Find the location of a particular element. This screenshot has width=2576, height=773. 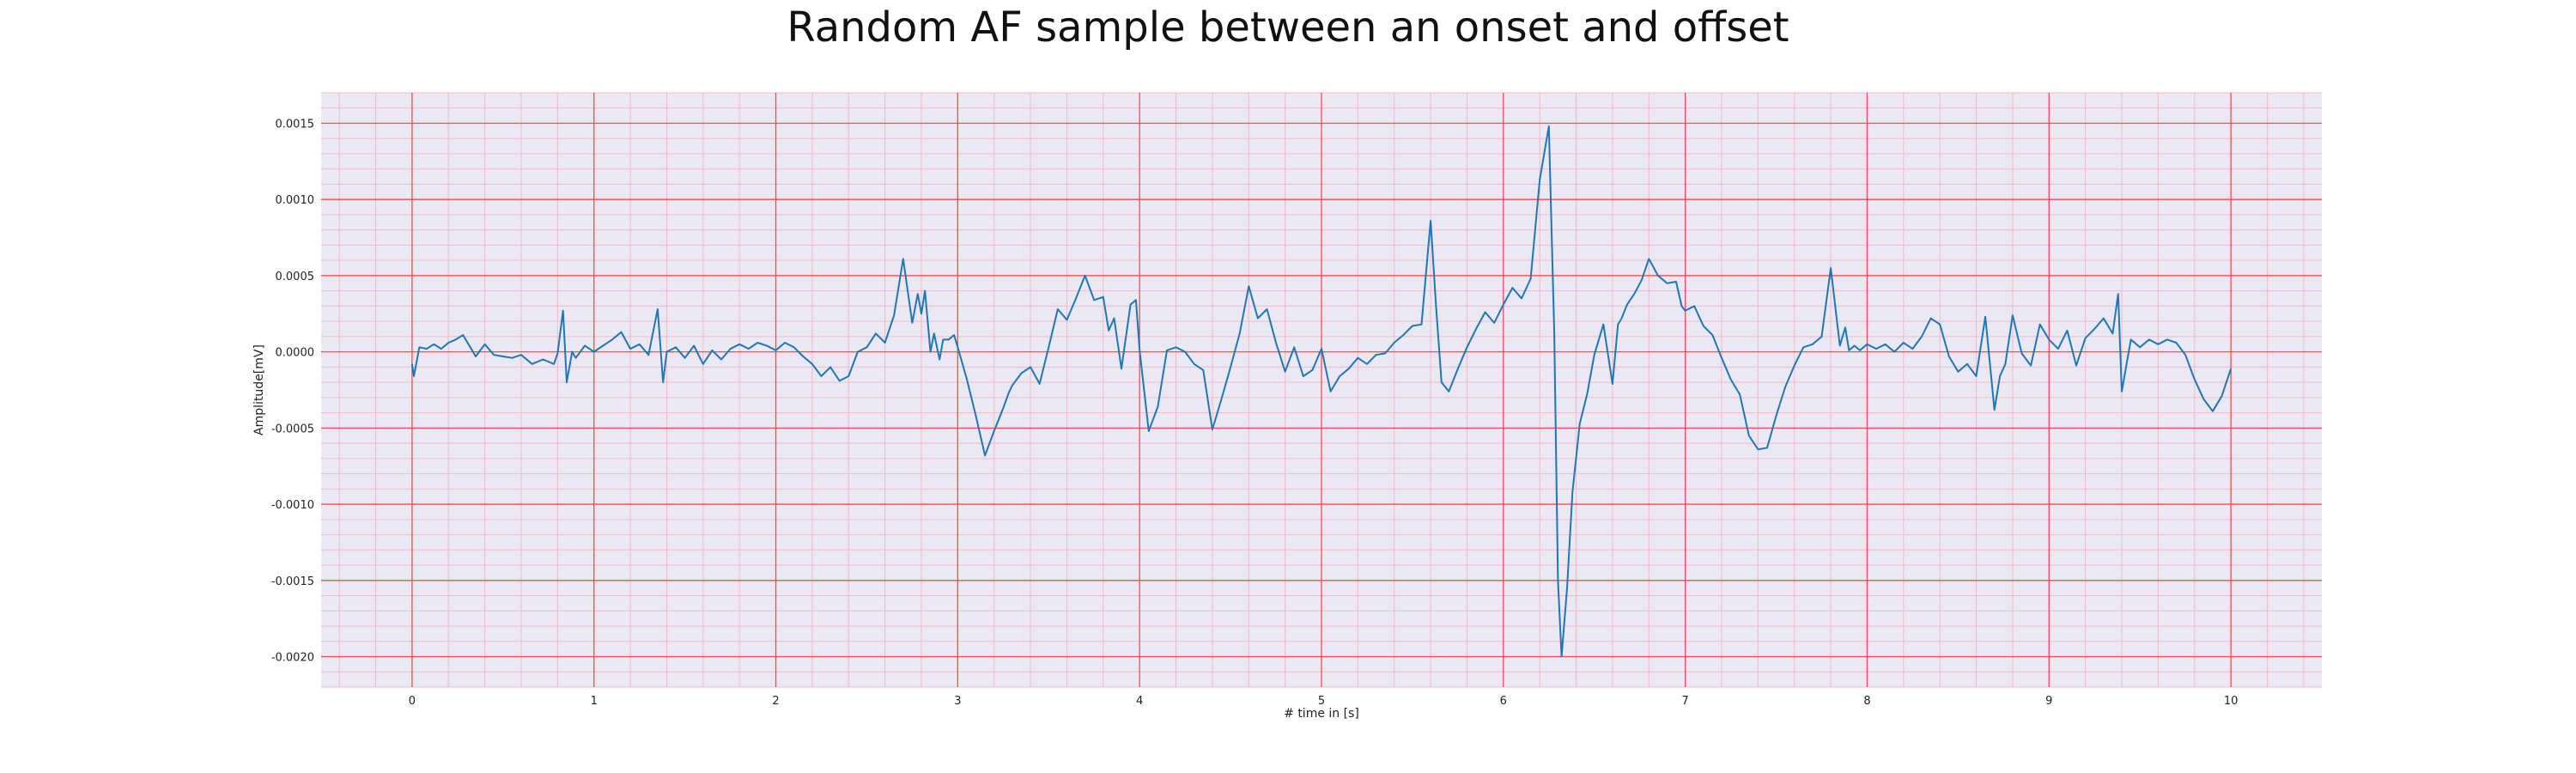

x-tick-label: 5 is located at coordinates (1321, 701).